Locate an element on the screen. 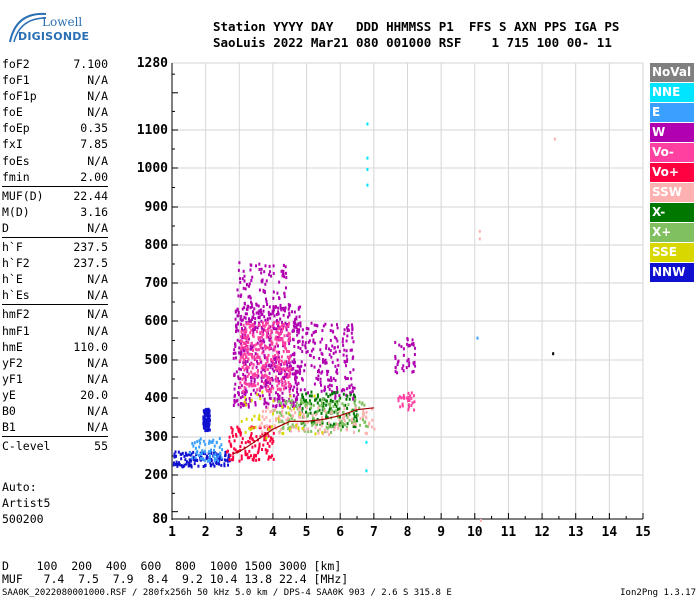 The width and height of the screenshot is (700, 600). param-row-b0: B0 N/A is located at coordinates (55, 411).